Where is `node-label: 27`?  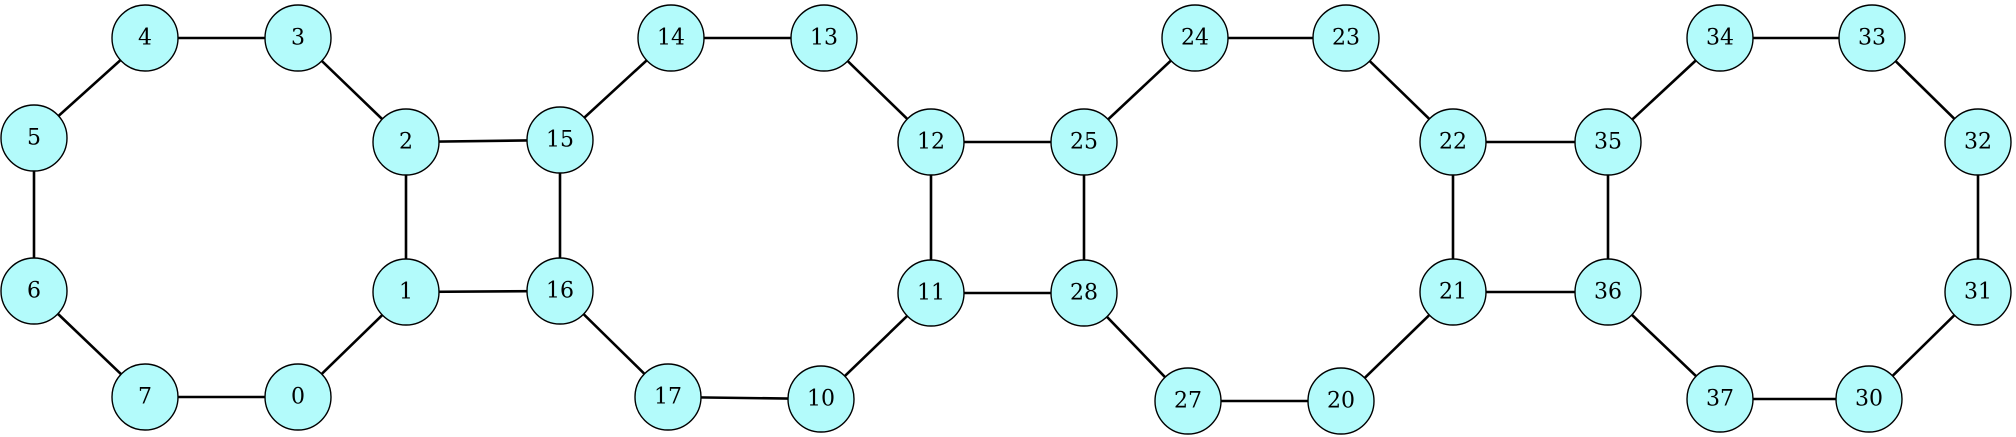 node-label: 27 is located at coordinates (1188, 401).